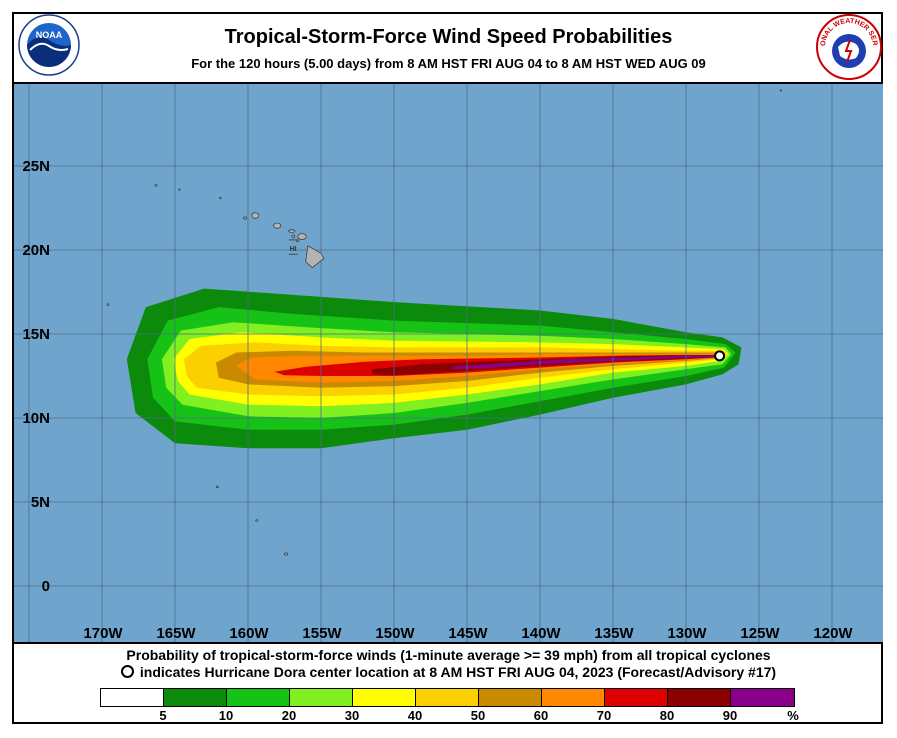  What do you see at coordinates (103, 633) in the screenshot?
I see `lon-label: 170W` at bounding box center [103, 633].